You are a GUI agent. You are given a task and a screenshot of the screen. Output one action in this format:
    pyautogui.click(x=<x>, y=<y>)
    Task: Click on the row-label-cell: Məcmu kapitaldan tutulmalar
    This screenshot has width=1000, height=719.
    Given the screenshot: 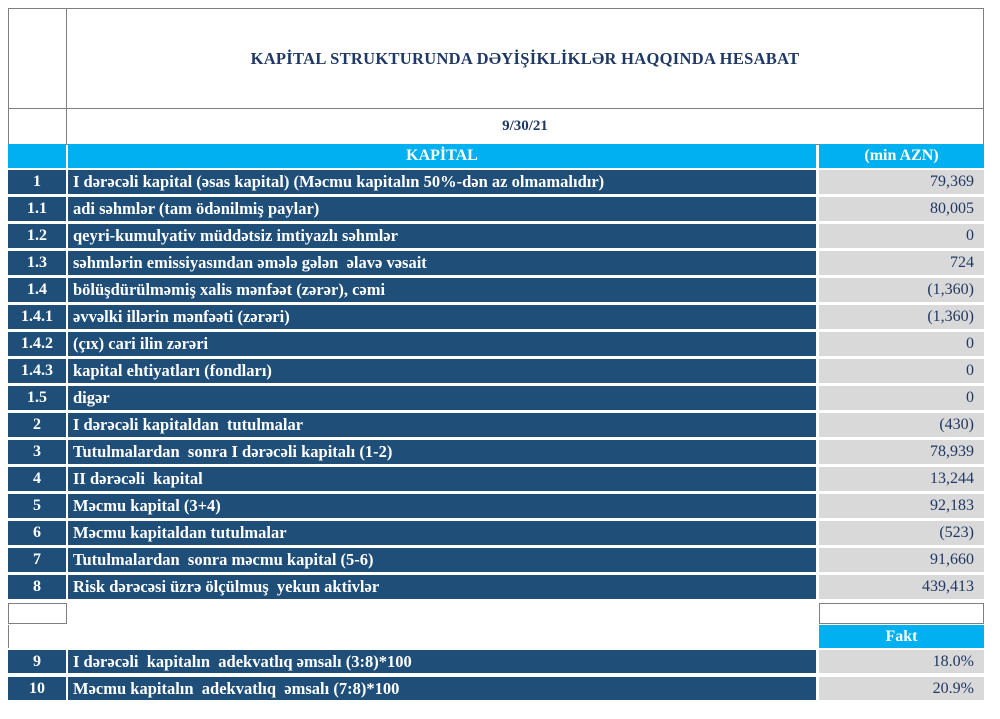 What is the action you would take?
    pyautogui.click(x=442, y=533)
    